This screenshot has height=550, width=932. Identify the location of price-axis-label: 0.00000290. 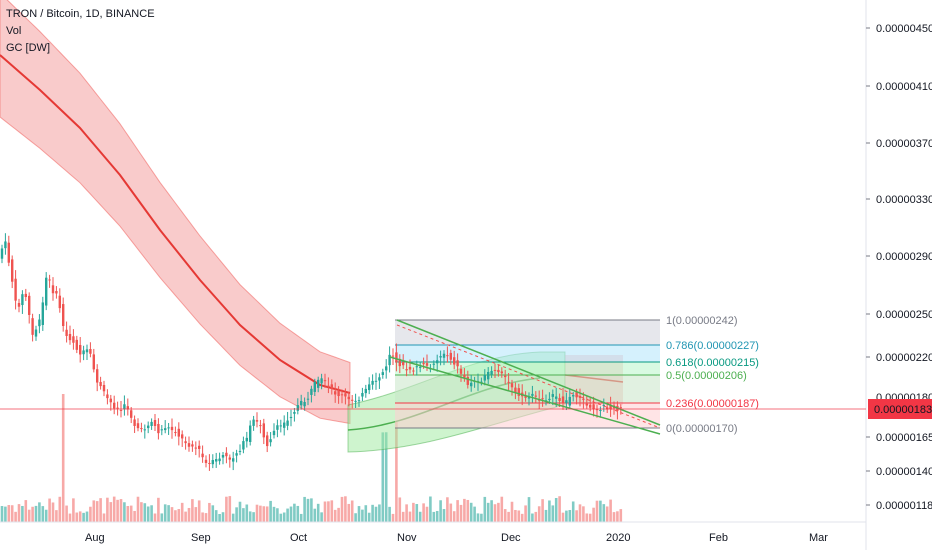
(904, 257).